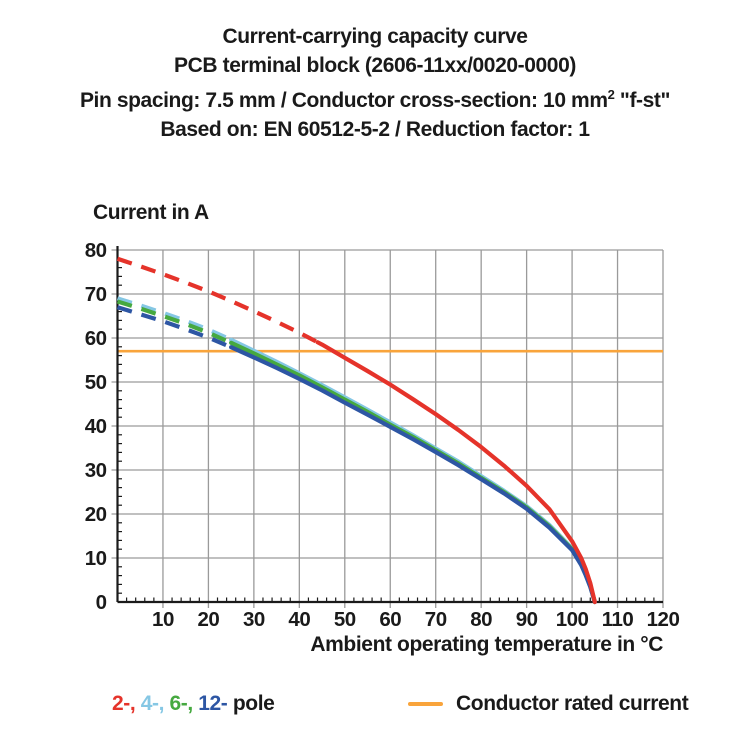  I want to click on curve-2-pole-solid, so click(456, 472).